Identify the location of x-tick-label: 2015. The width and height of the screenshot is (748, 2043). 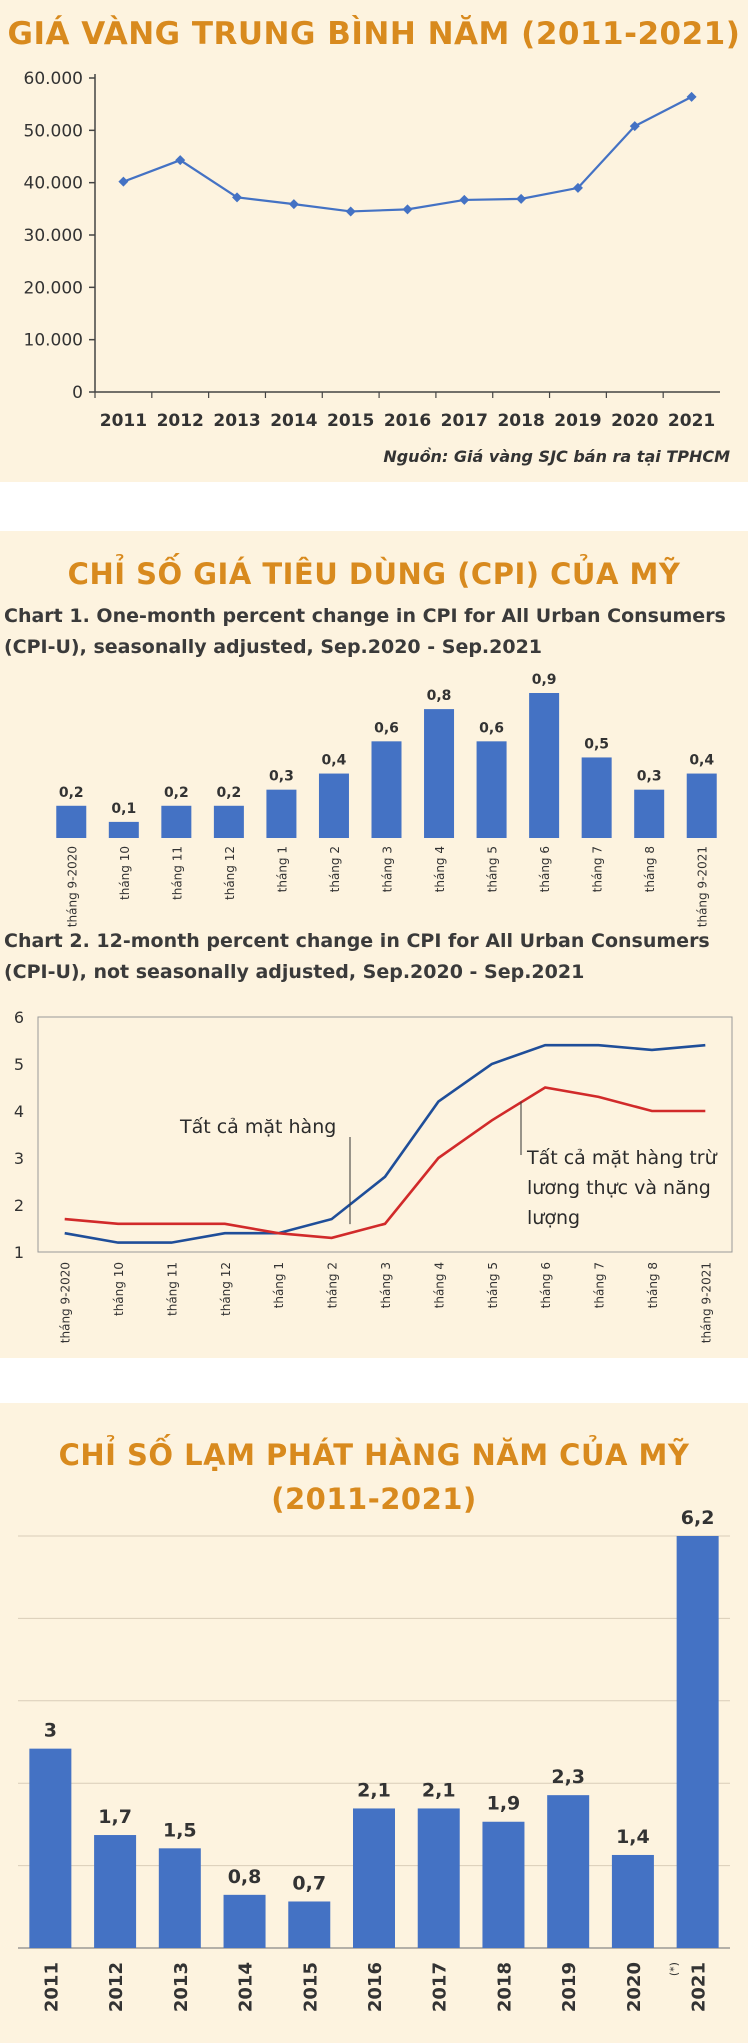
(310, 1987).